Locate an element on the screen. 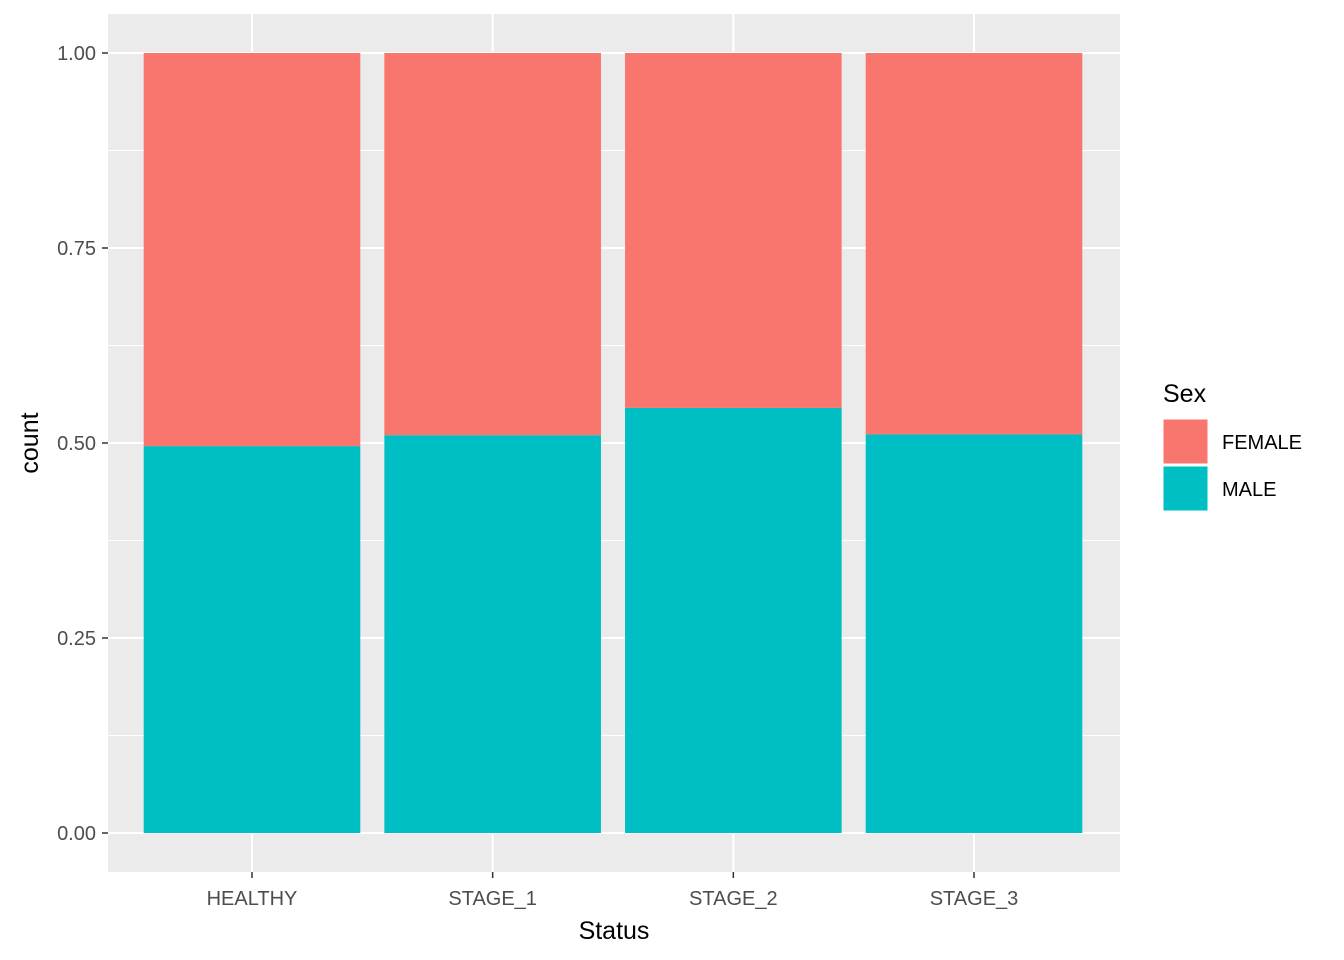  legend-title: Sex is located at coordinates (1185, 394).